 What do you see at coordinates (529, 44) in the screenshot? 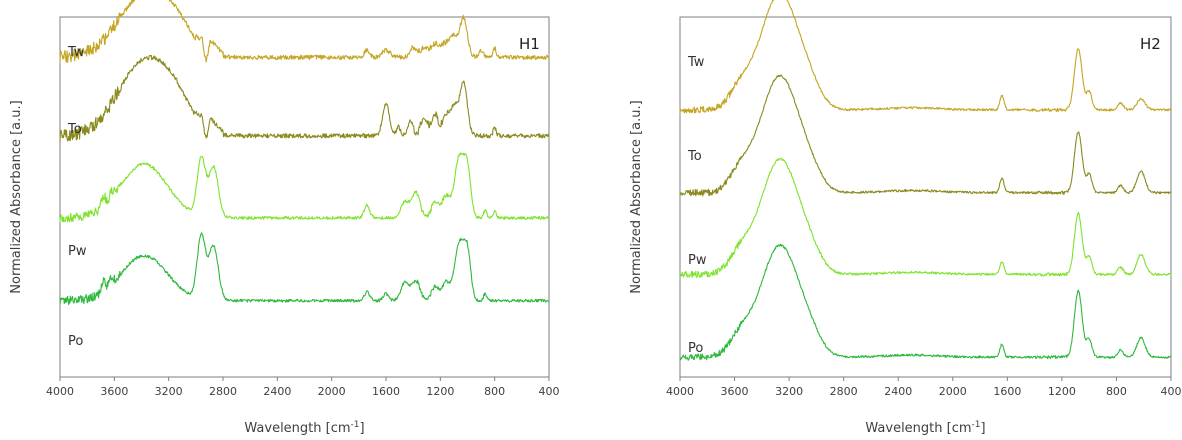
I see `panel-label: H1` at bounding box center [529, 44].